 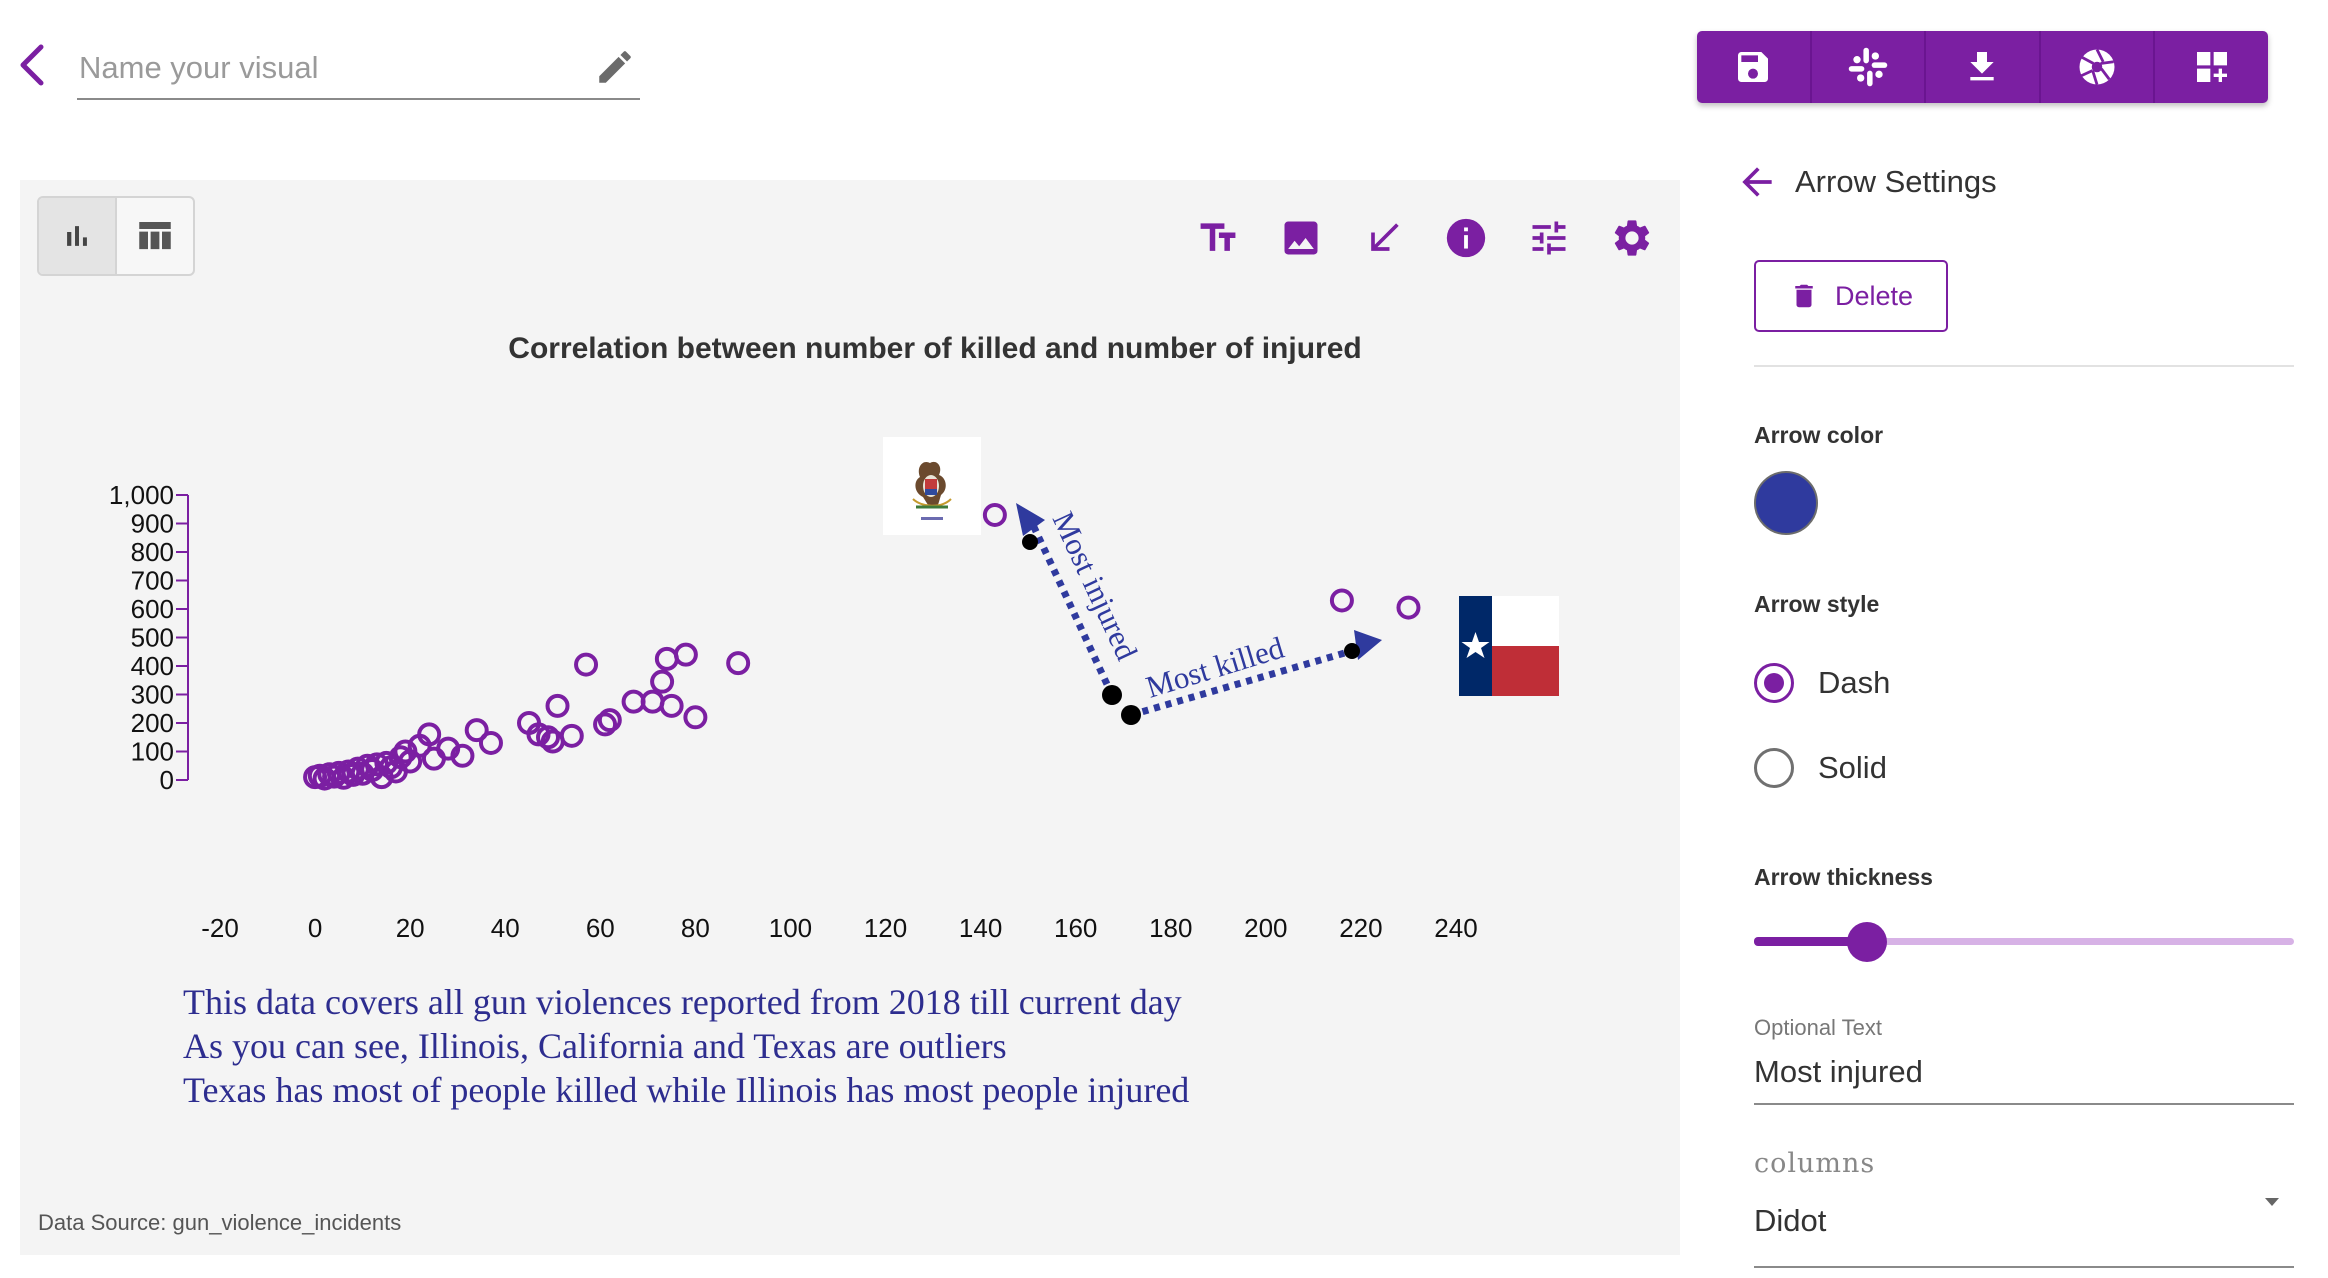 What do you see at coordinates (1896, 181) in the screenshot?
I see `settings-title: Arrow Settings` at bounding box center [1896, 181].